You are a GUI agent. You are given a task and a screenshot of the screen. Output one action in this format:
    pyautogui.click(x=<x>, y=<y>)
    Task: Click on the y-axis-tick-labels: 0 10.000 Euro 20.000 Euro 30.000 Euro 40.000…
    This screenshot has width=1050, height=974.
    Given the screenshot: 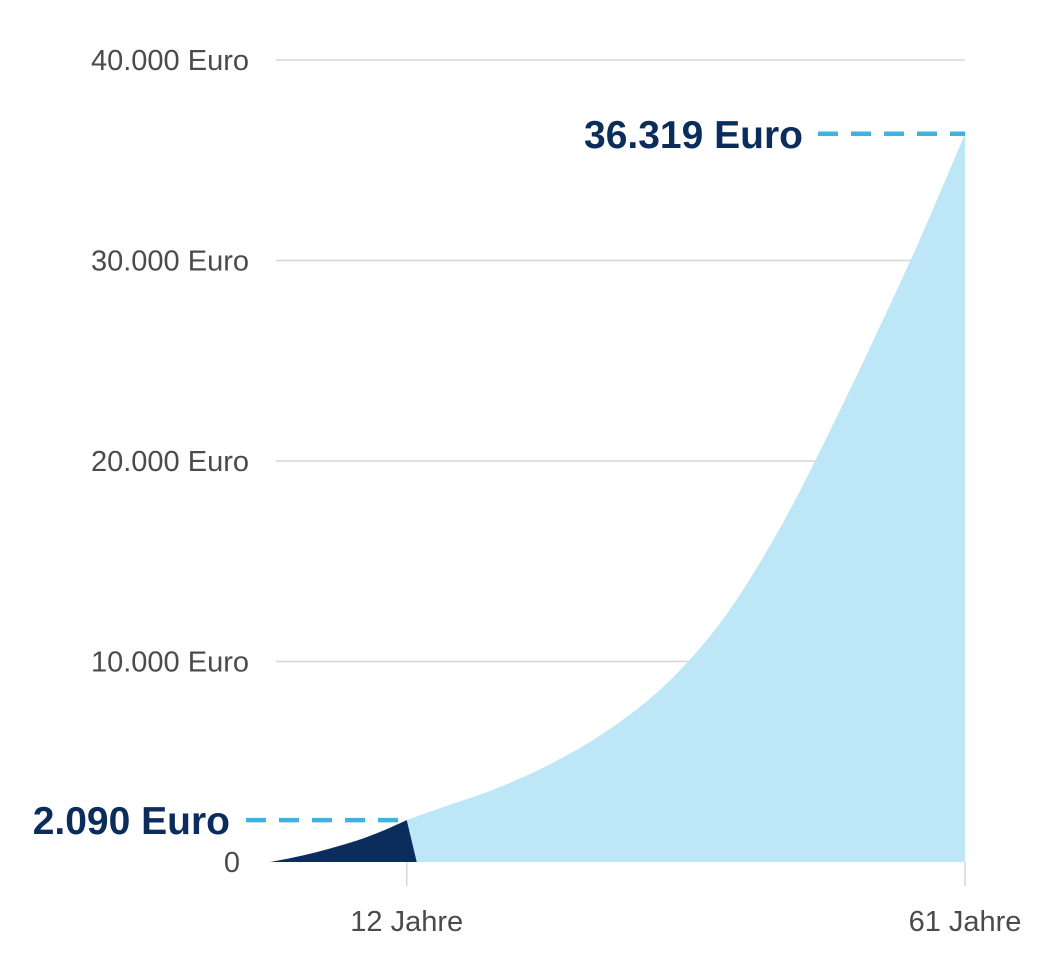 What is the action you would take?
    pyautogui.click(x=170, y=462)
    